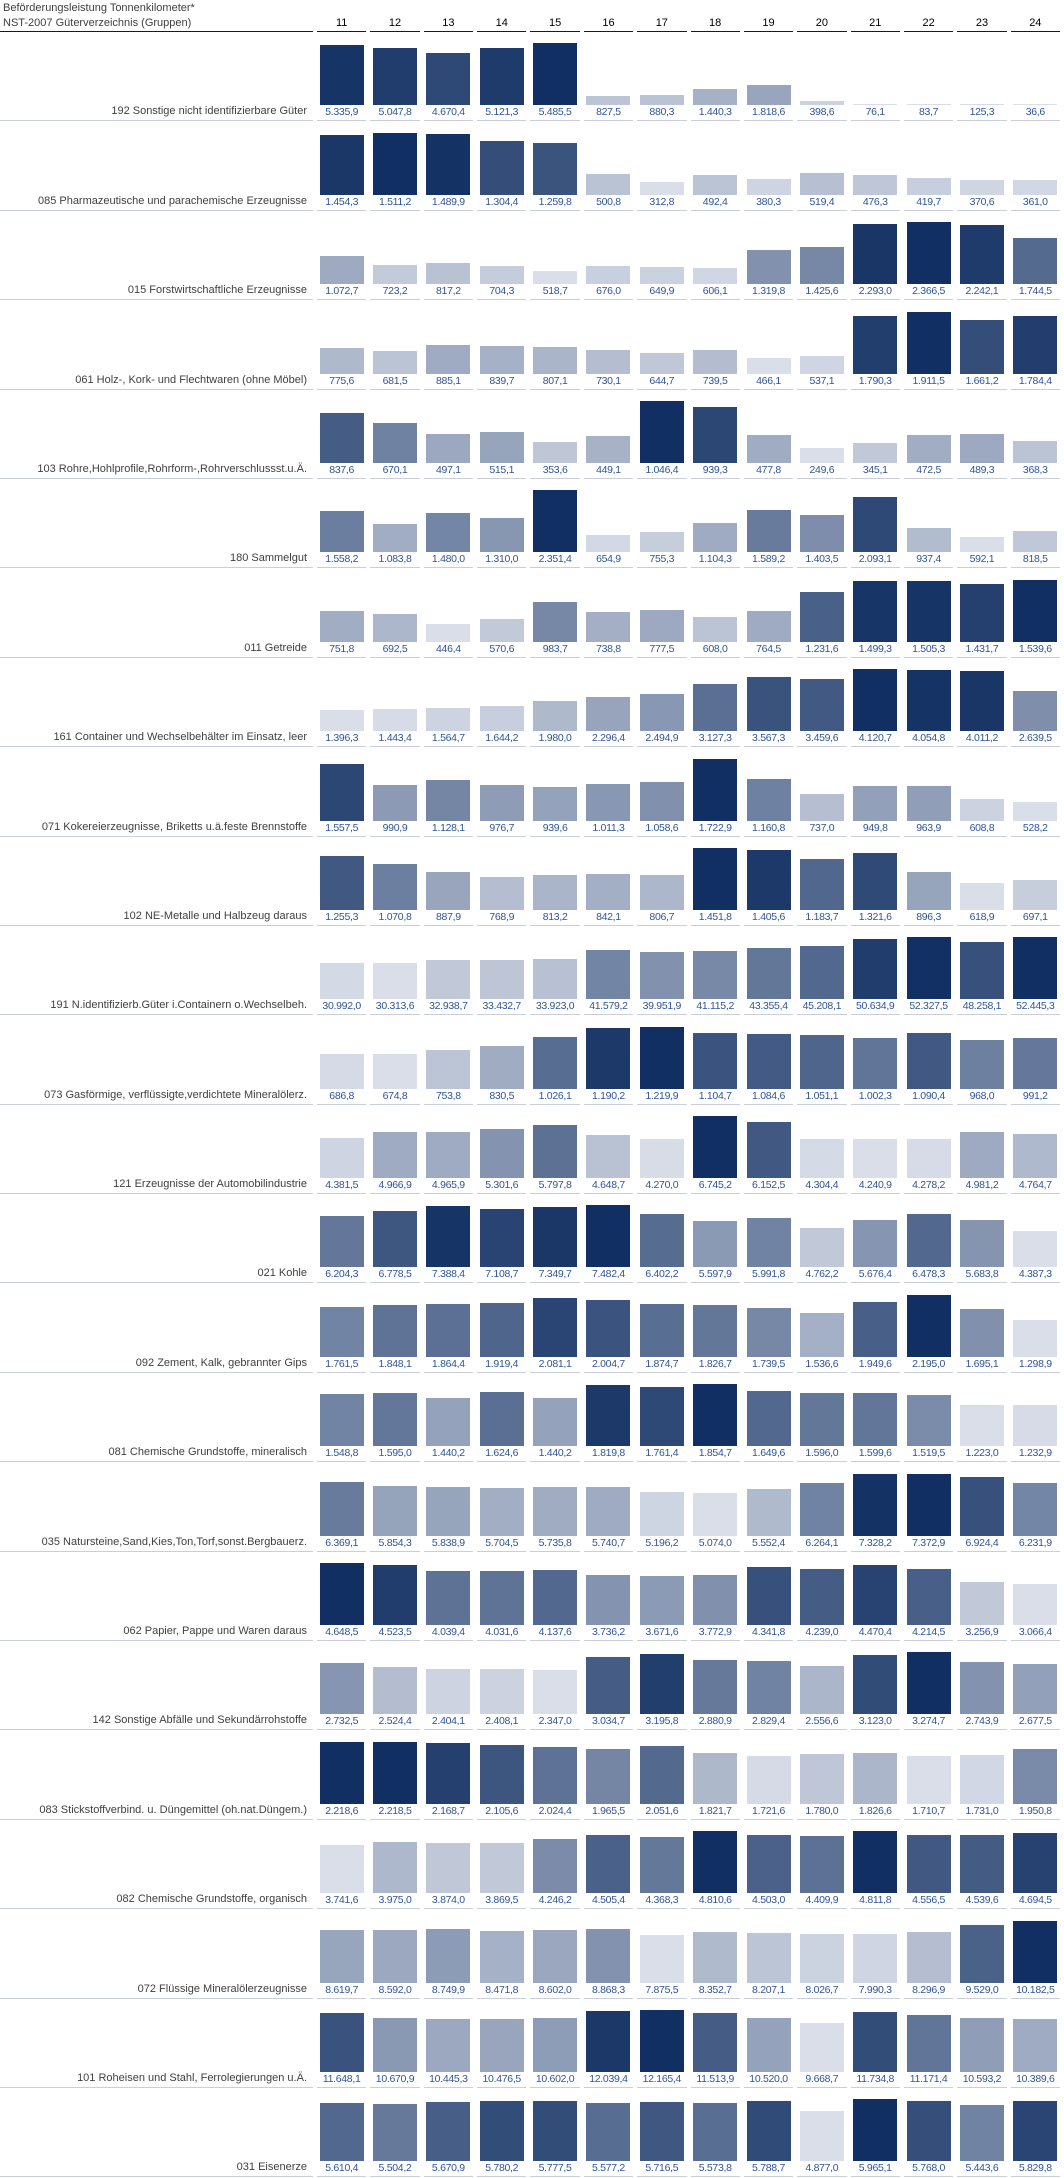 The image size is (1064, 2178). I want to click on value-label: 737,0, so click(822, 827).